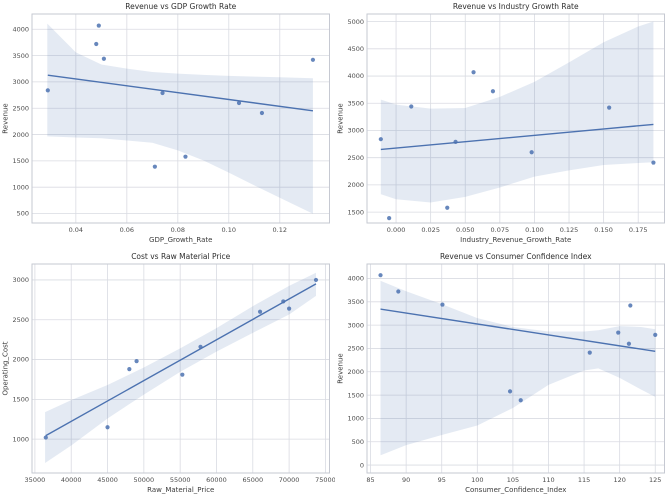  Describe the element at coordinates (355, 49) in the screenshot. I see `y-tick-label: 4500` at that location.